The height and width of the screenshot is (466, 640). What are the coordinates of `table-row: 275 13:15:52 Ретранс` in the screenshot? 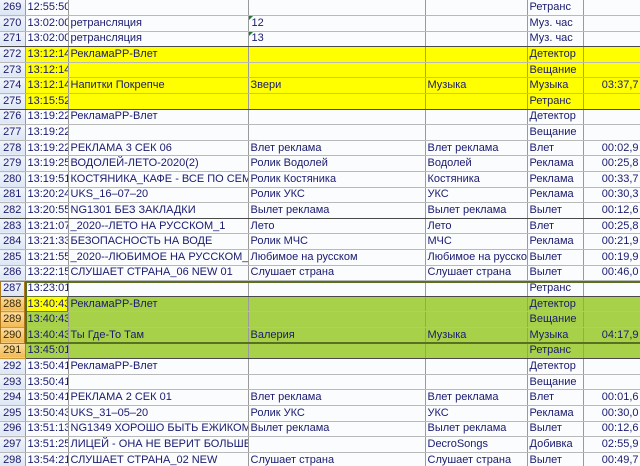 It's located at (320, 101).